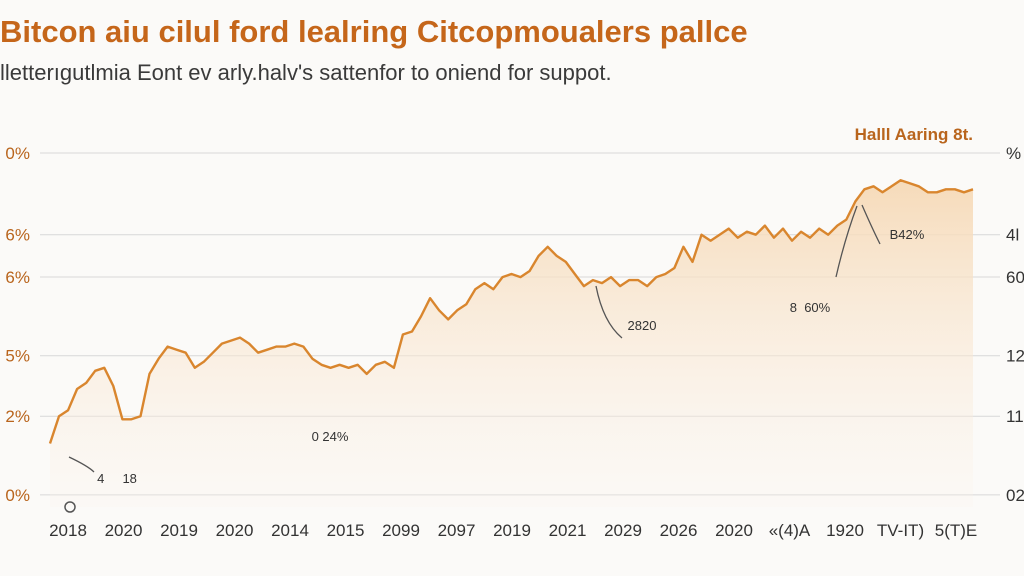  I want to click on x-tick-label: 2014, so click(290, 530).